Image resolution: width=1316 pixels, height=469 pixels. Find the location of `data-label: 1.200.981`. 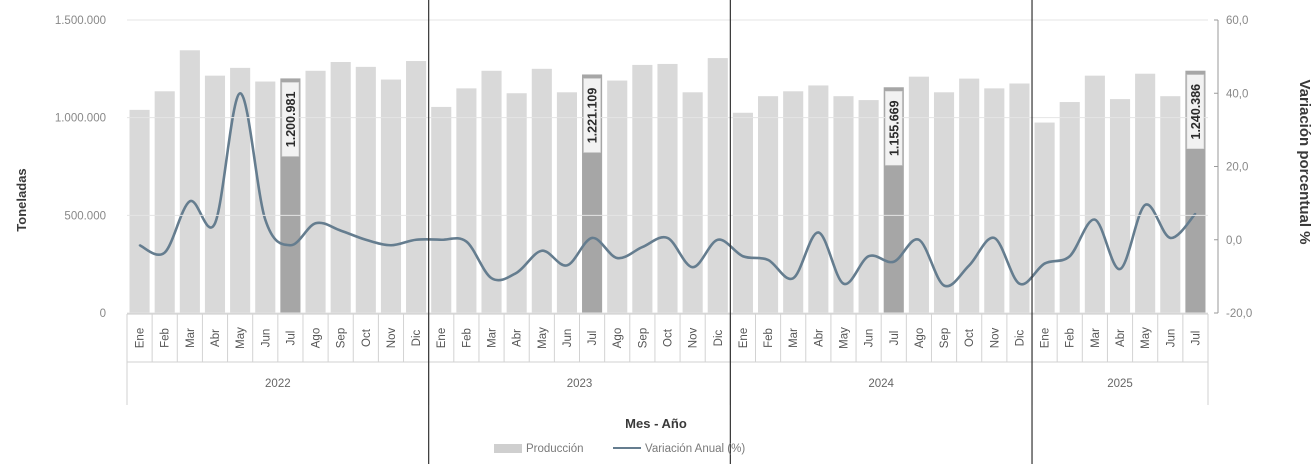

data-label: 1.200.981 is located at coordinates (291, 120).